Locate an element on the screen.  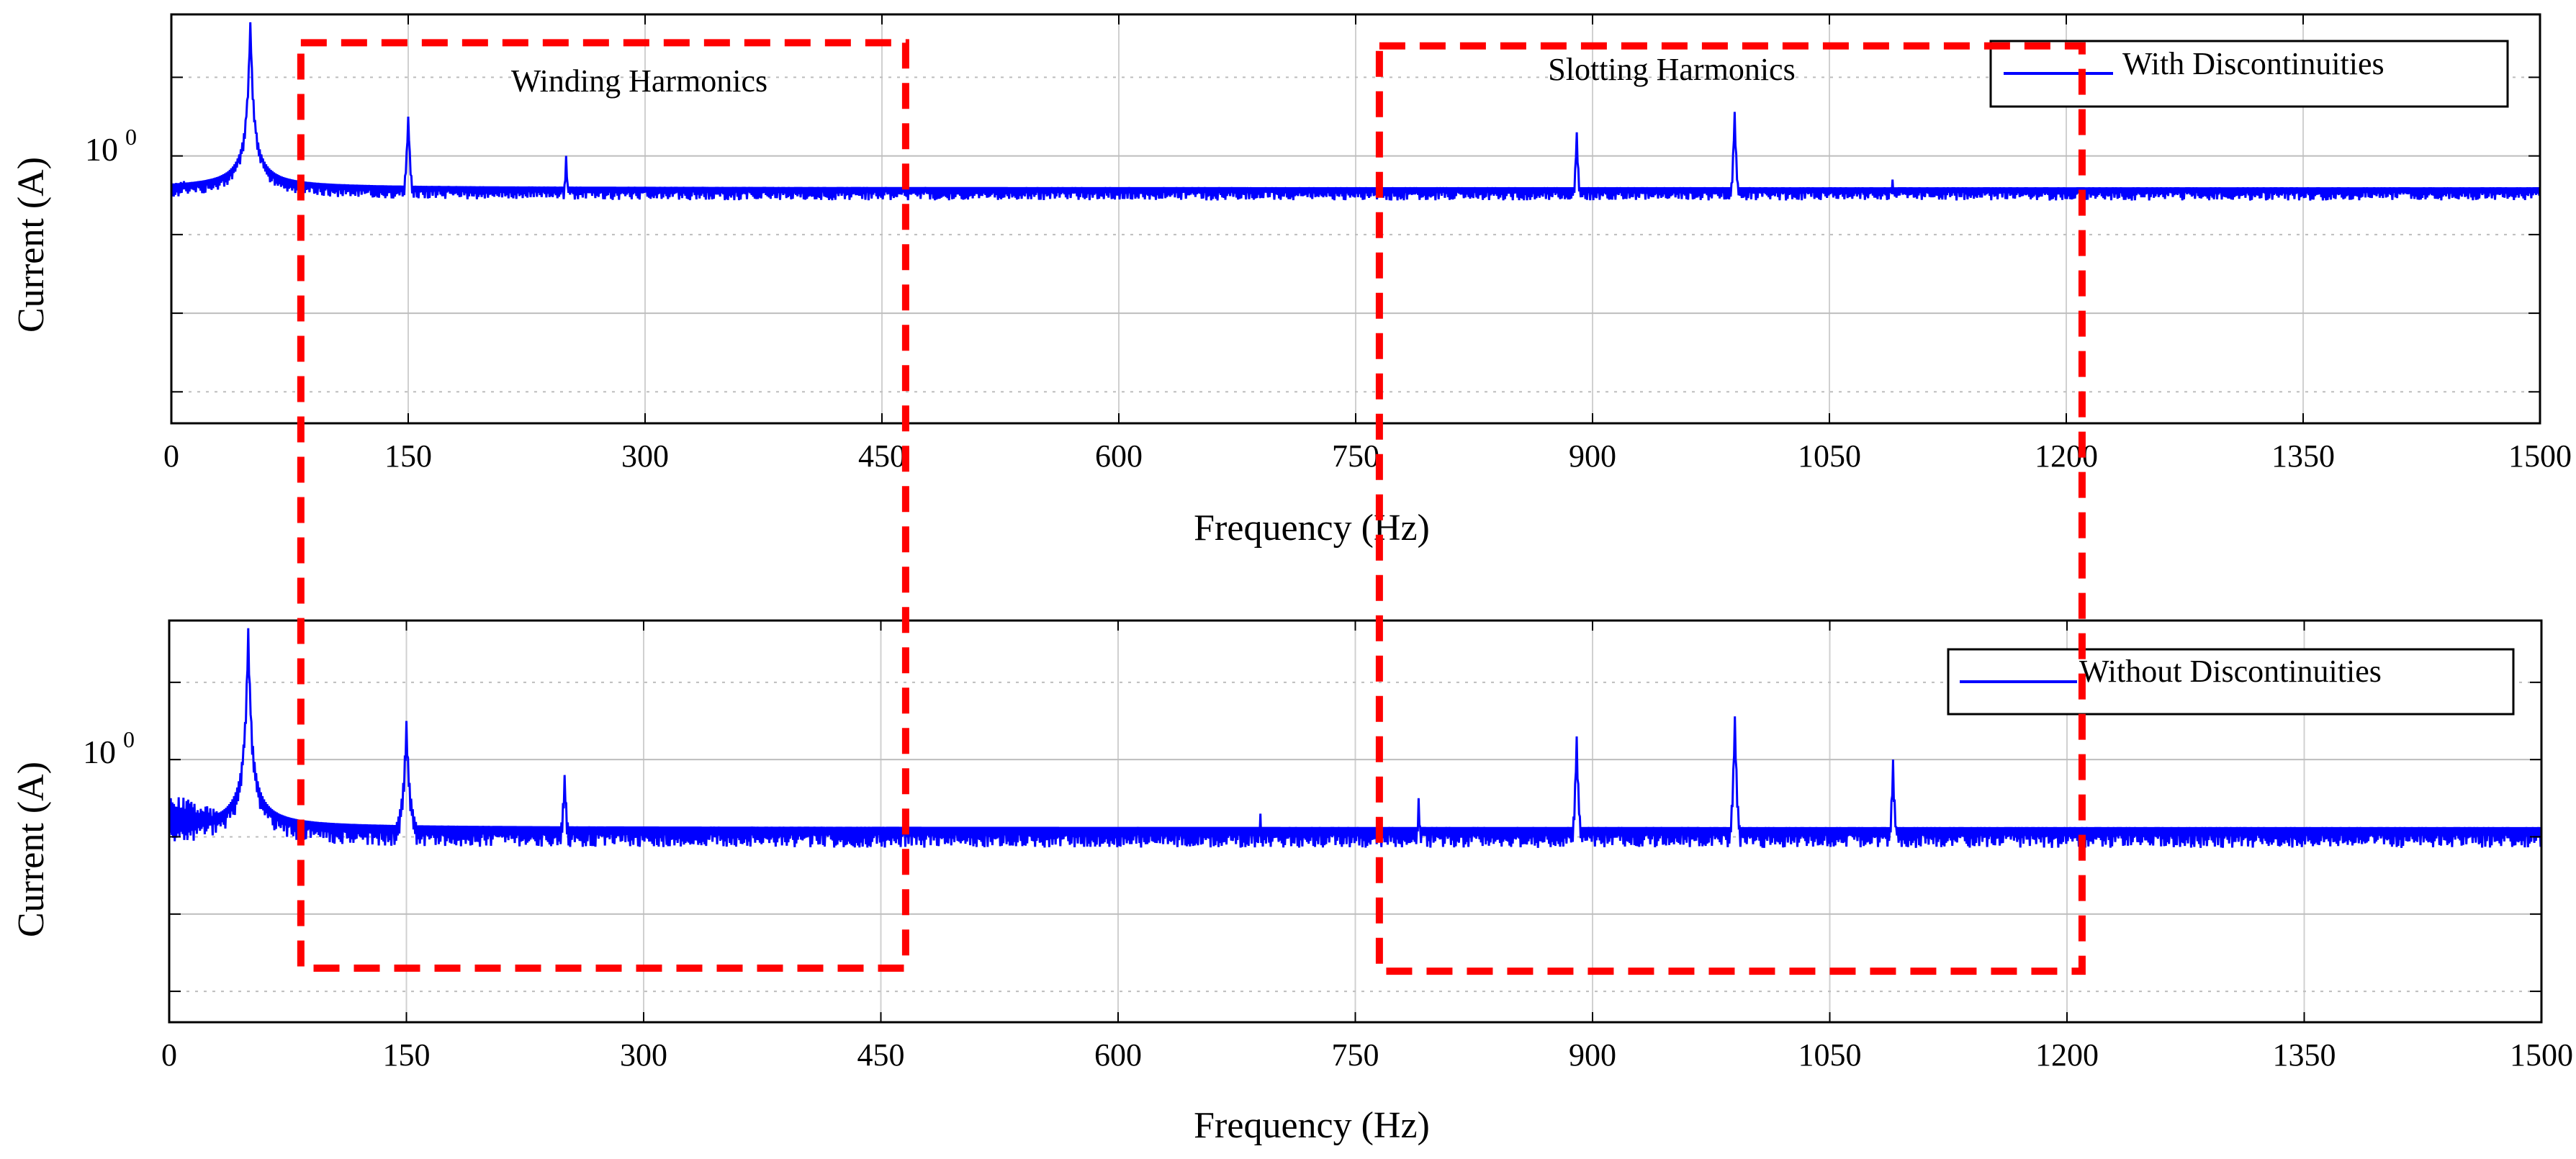
legend-box is located at coordinates (2249, 74).